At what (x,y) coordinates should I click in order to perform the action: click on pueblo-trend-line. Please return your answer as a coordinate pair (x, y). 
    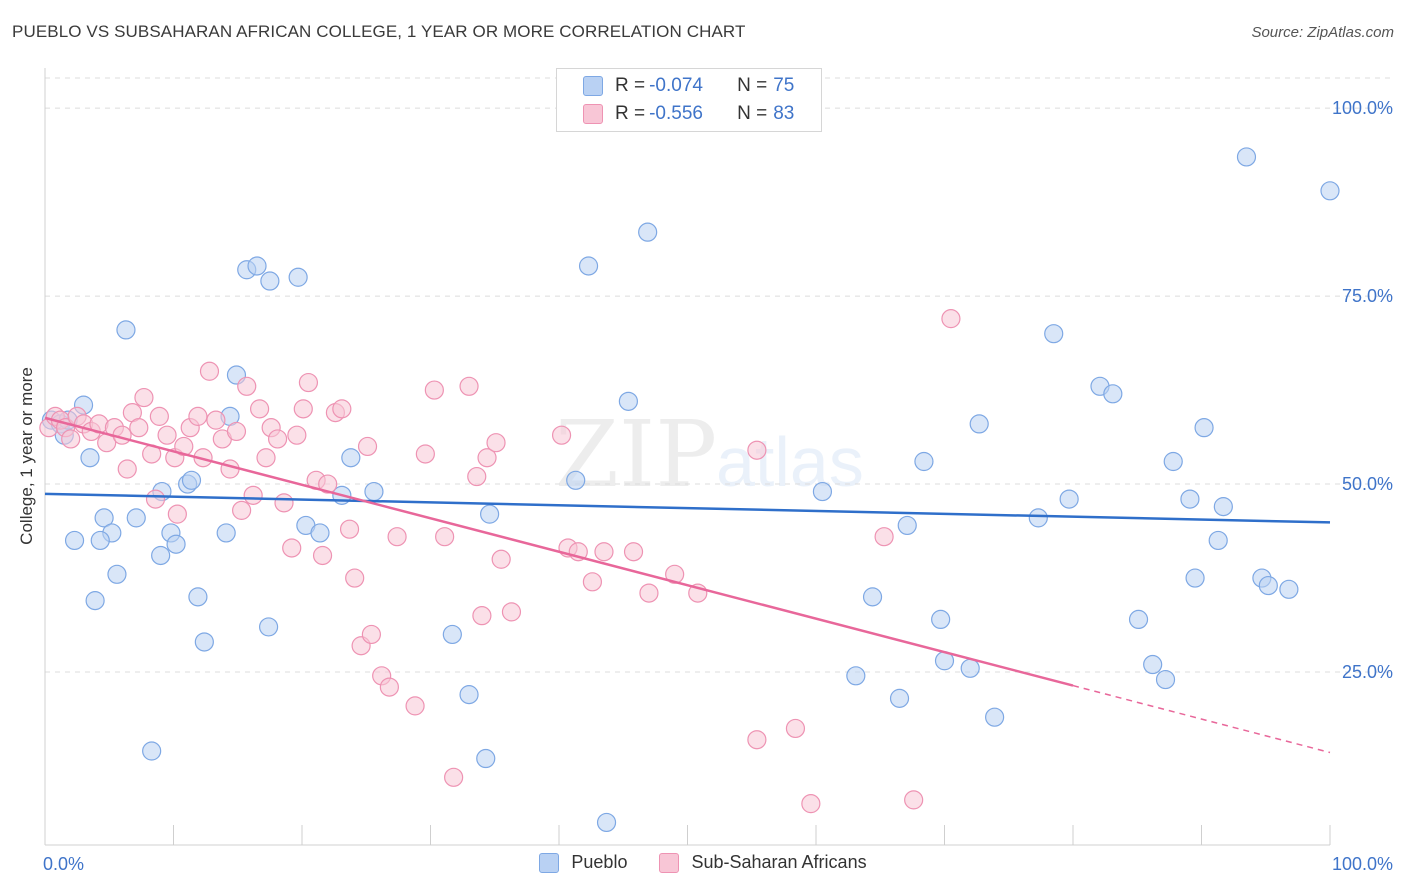
    Looking at the image, I should click on (687, 508).